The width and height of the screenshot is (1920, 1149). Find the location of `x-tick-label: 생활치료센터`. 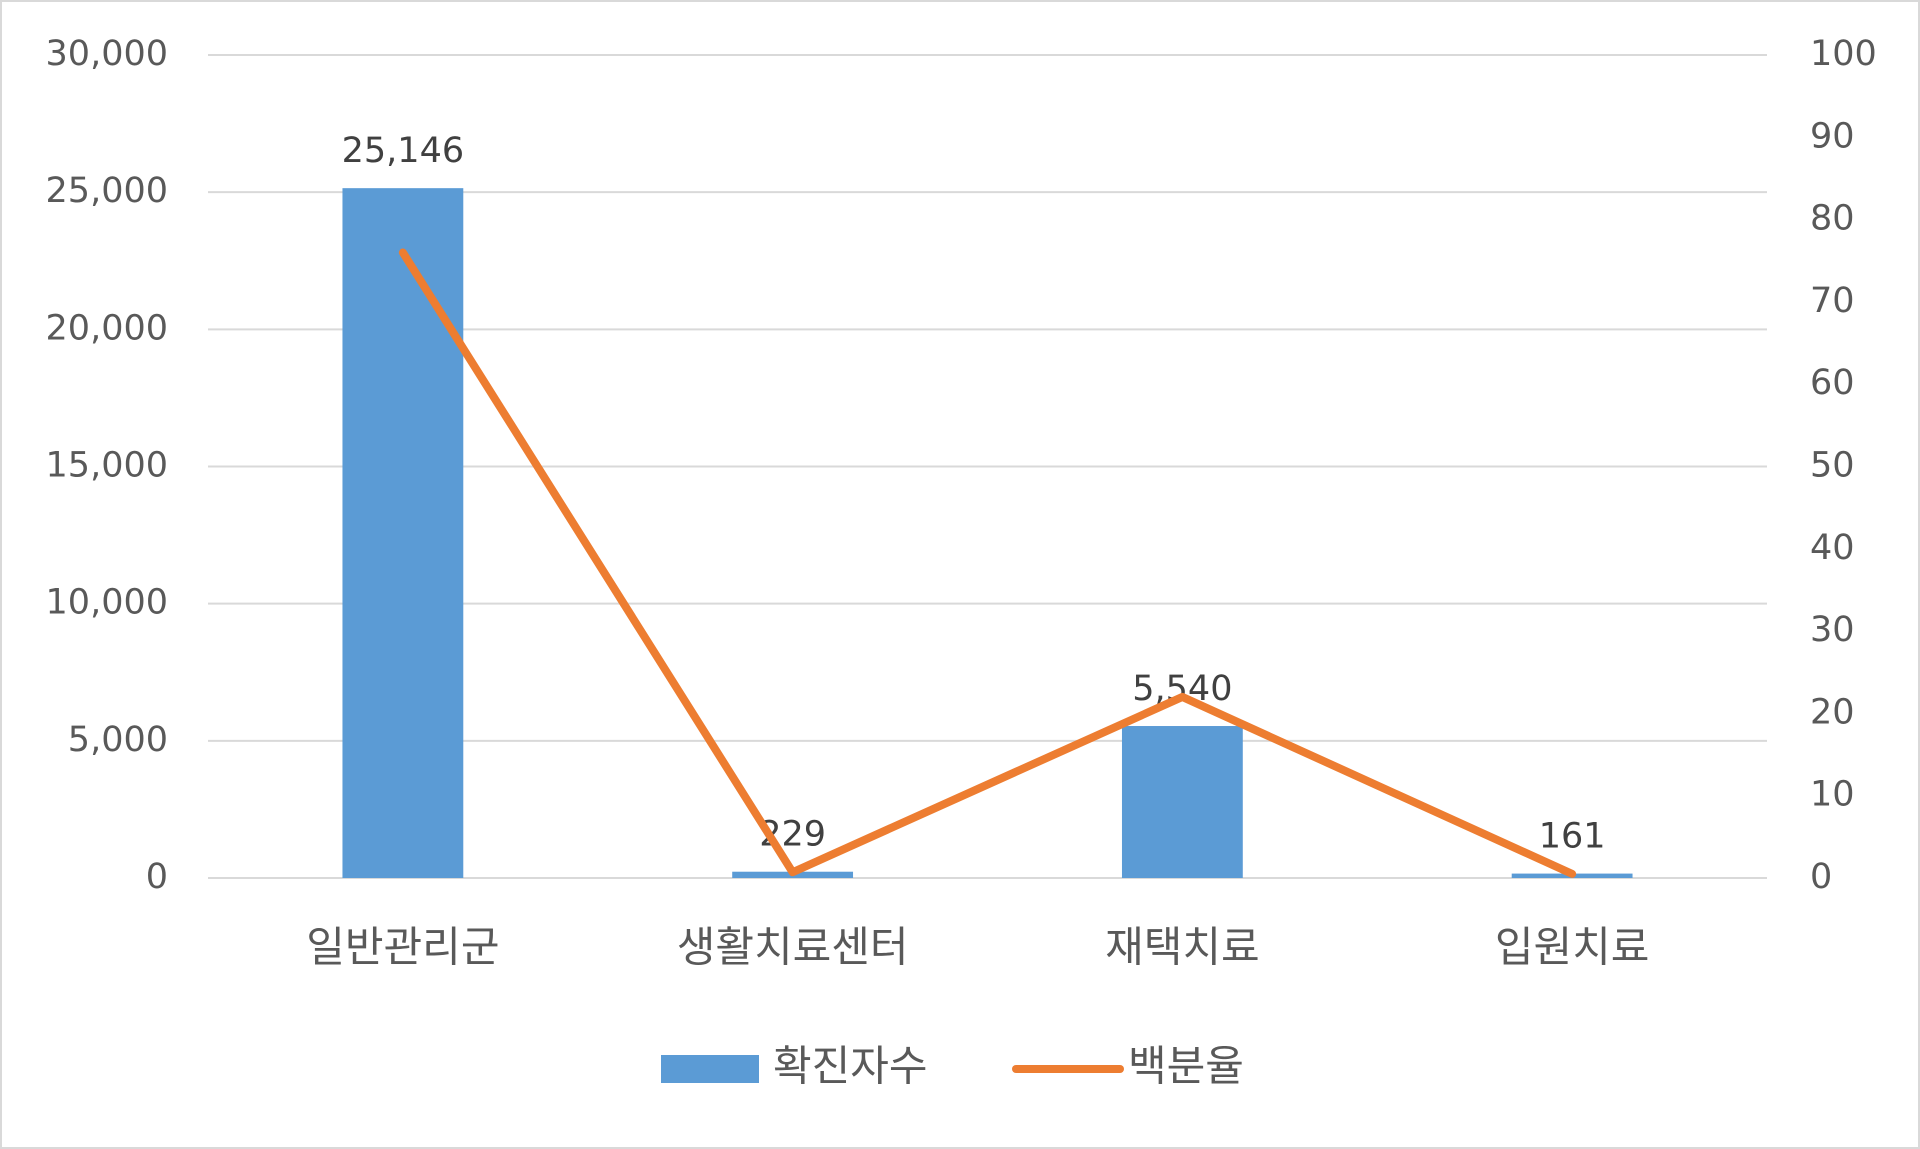

x-tick-label: 생활치료센터 is located at coordinates (793, 947).